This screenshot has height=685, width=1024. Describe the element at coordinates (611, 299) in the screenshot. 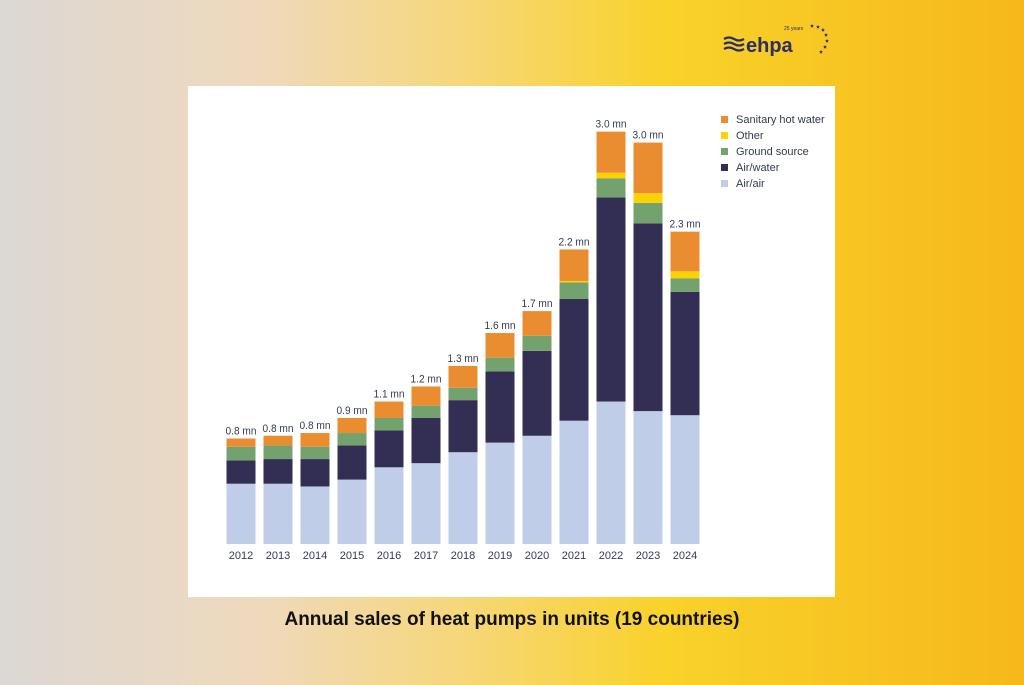

I see `bar-segment-air-water-2022` at that location.